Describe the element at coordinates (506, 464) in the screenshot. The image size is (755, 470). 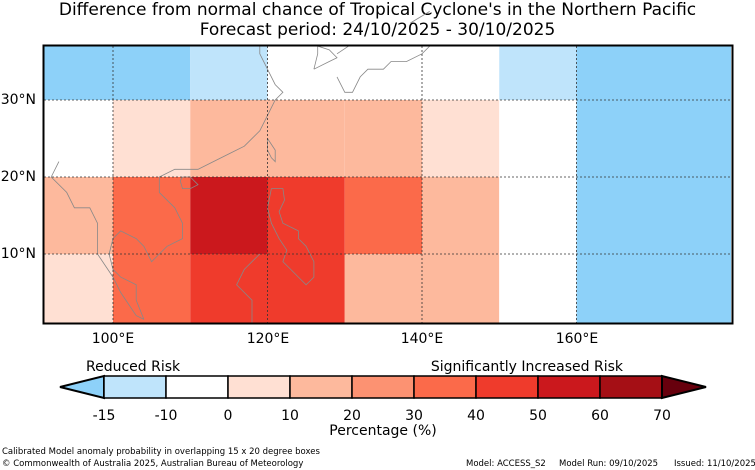
I see `footer-model: Model: ACCESS_S2` at that location.